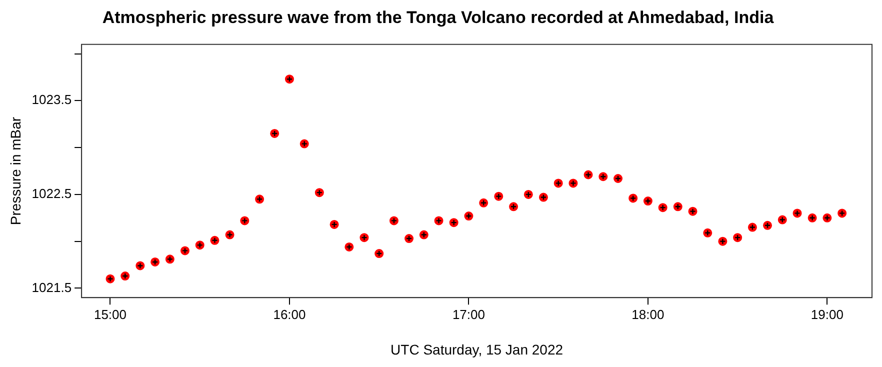  What do you see at coordinates (15, 171) in the screenshot?
I see `y-axis-title: Pressure in mBar` at bounding box center [15, 171].